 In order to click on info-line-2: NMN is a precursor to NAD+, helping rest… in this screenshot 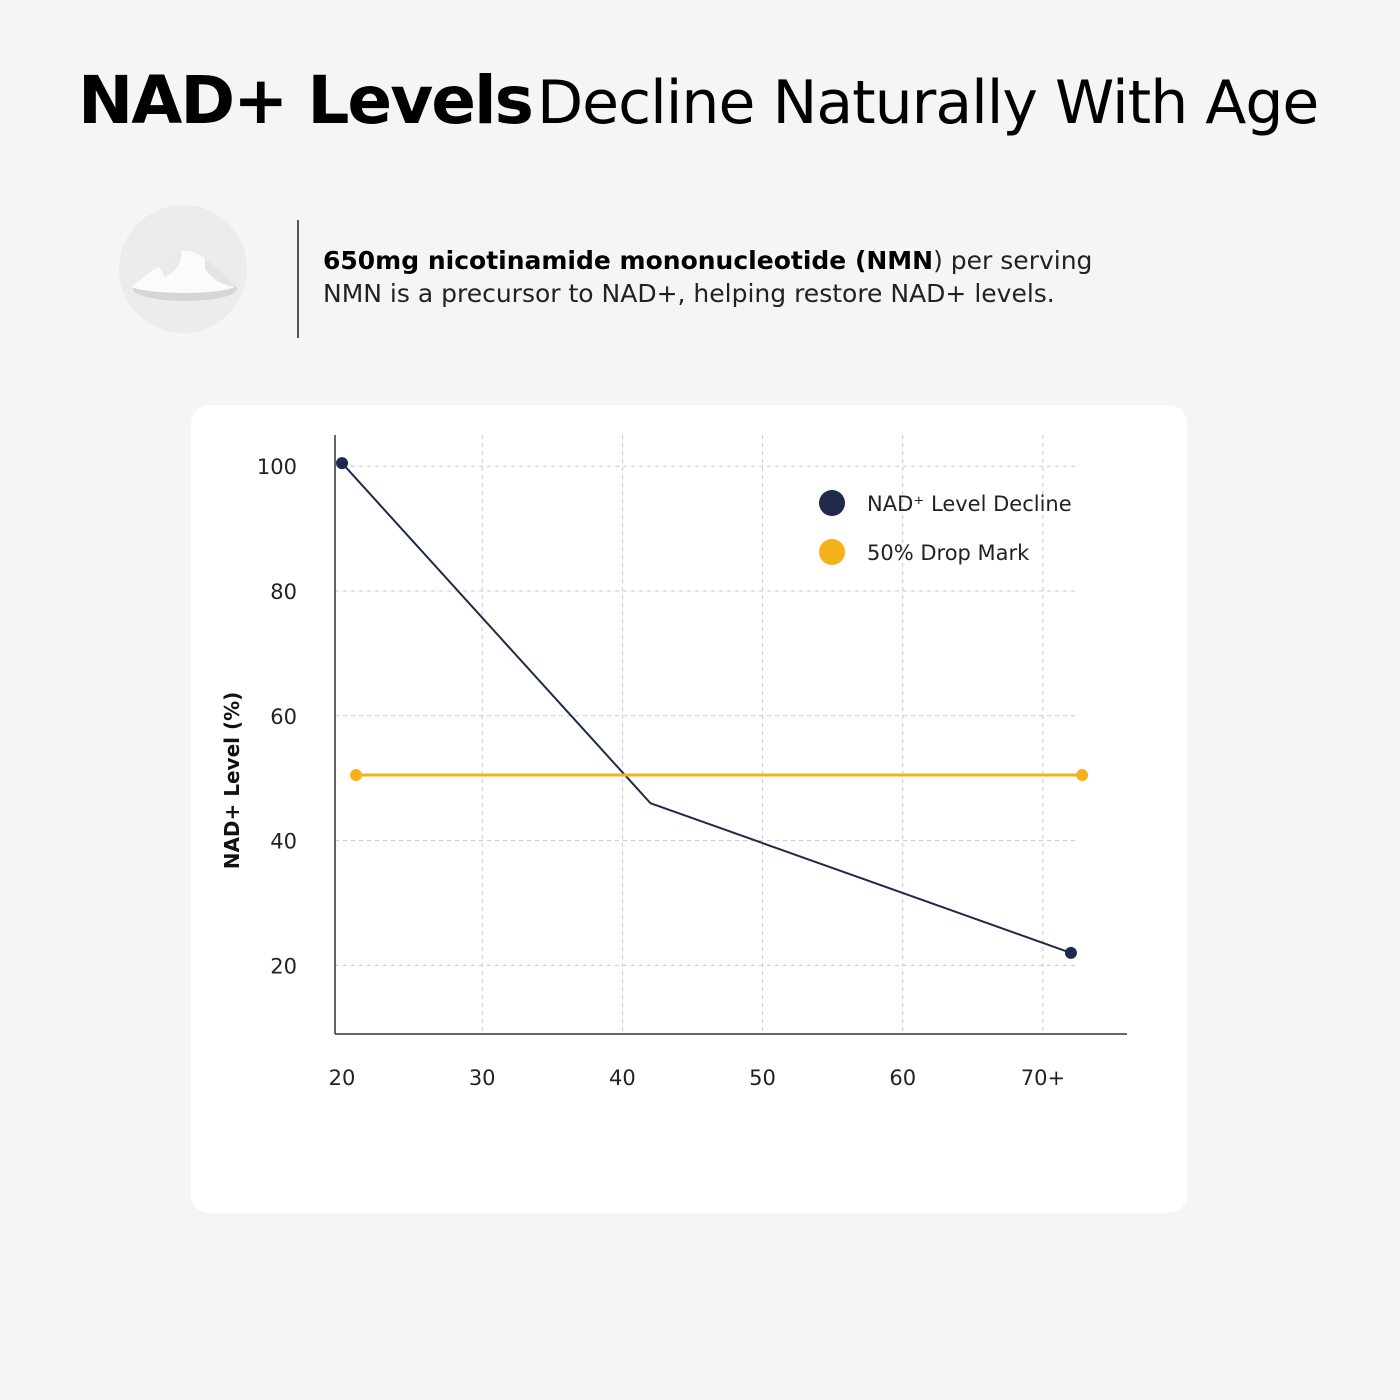, I will do `click(689, 293)`.